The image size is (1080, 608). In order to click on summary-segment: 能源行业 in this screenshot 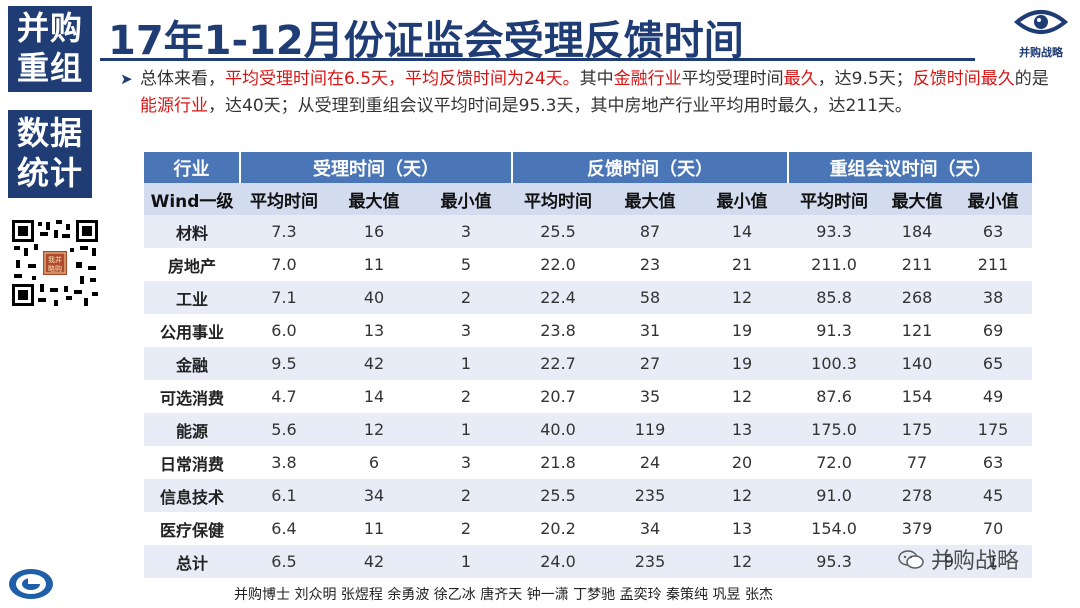, I will do `click(174, 106)`.